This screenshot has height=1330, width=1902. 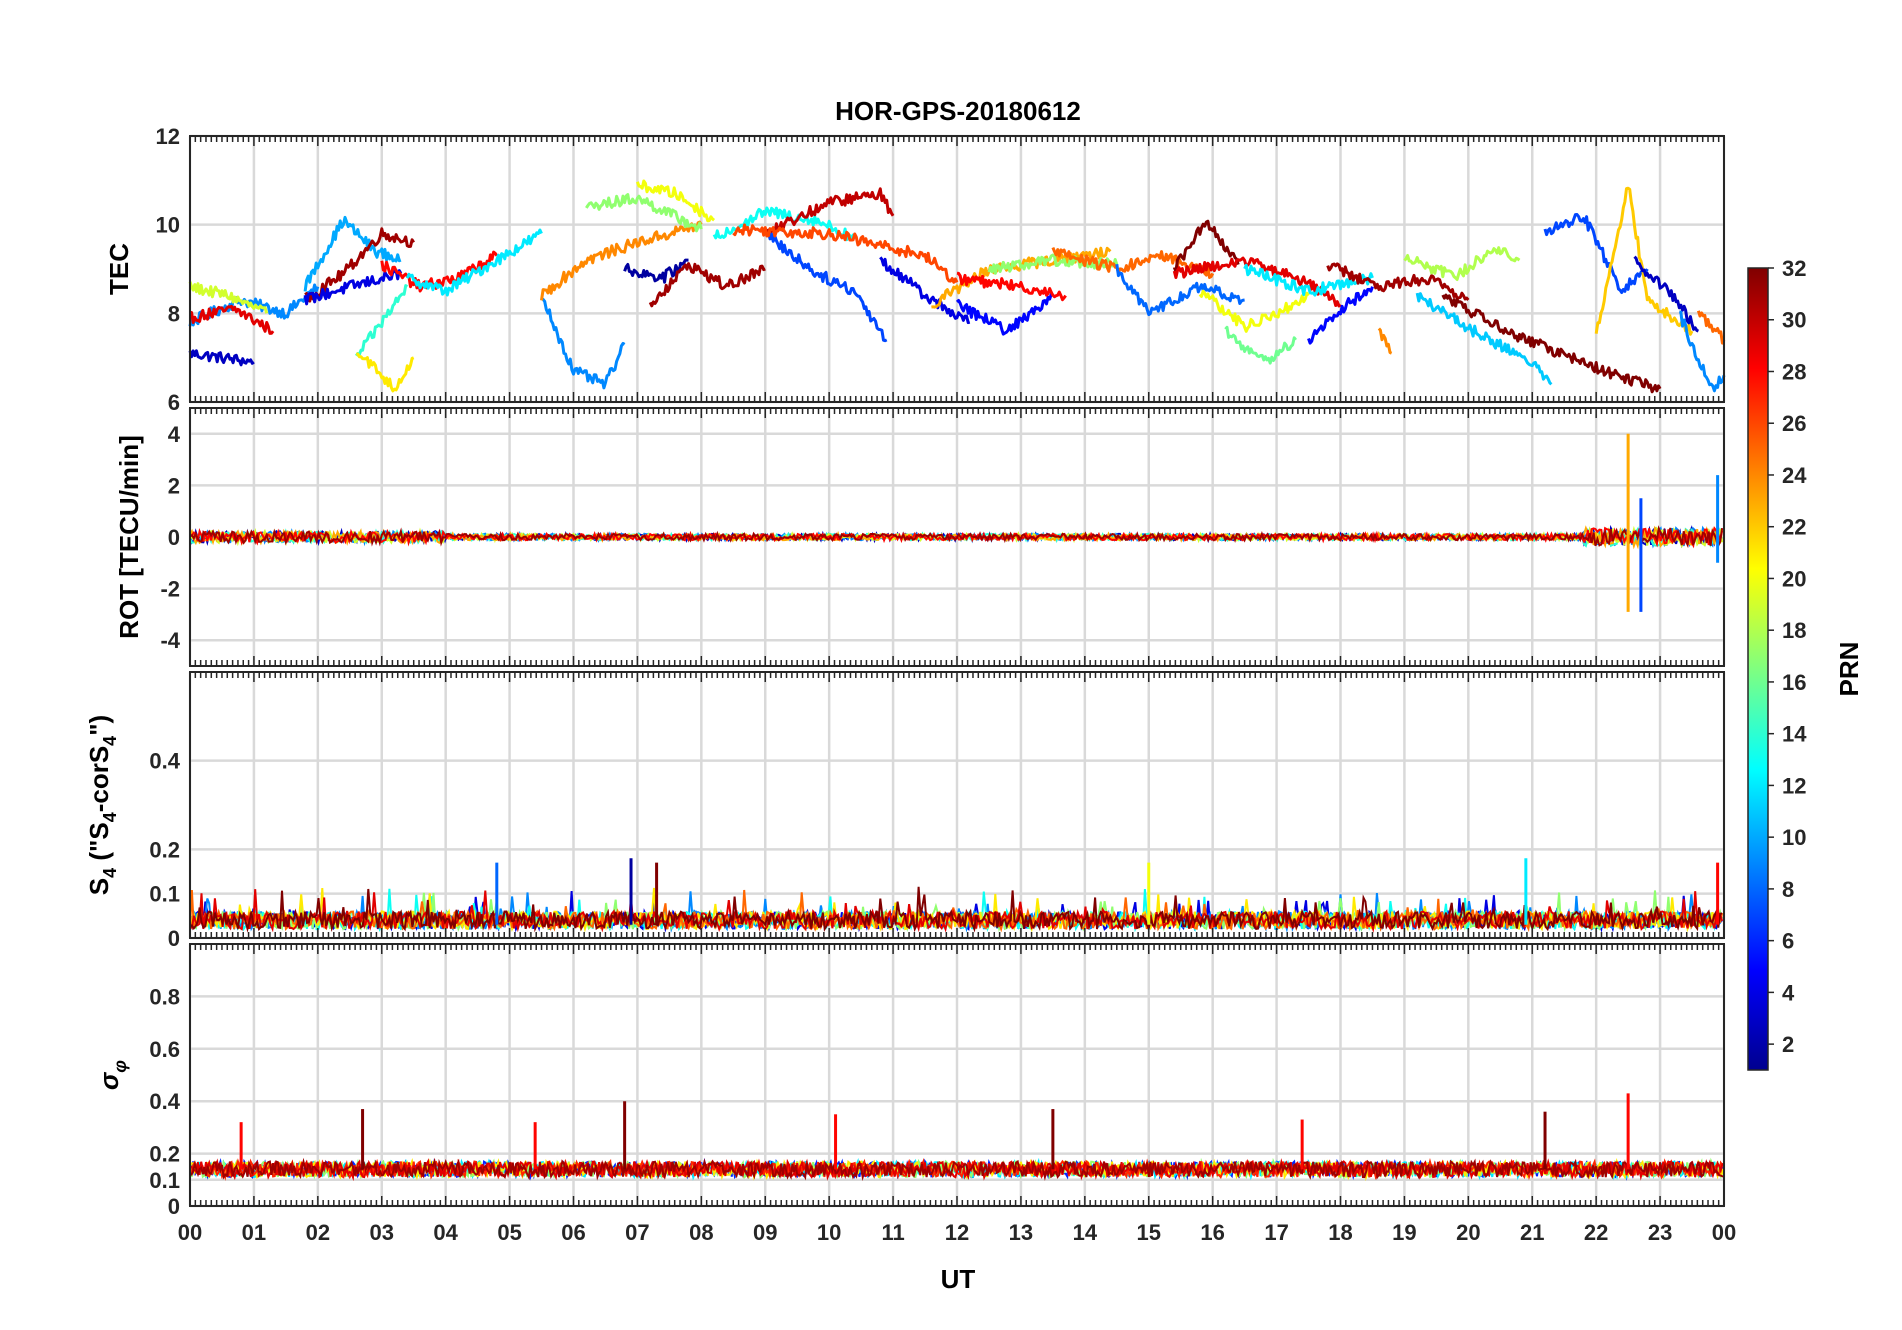 What do you see at coordinates (109, 1080) in the screenshot?
I see `sigphi-ylabel-sigma: σ` at bounding box center [109, 1080].